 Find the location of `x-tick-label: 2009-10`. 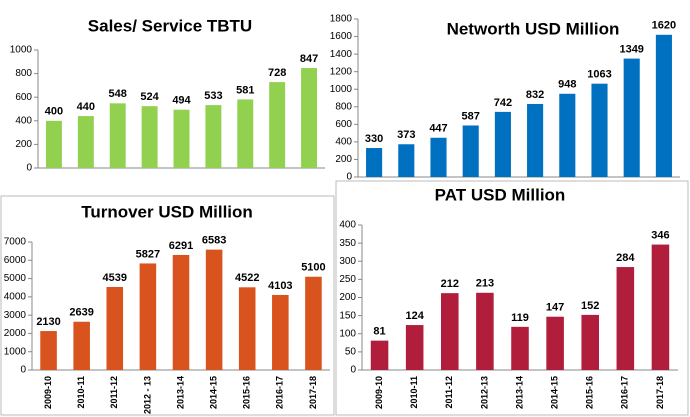

x-tick-label: 2009-10 is located at coordinates (48, 392).